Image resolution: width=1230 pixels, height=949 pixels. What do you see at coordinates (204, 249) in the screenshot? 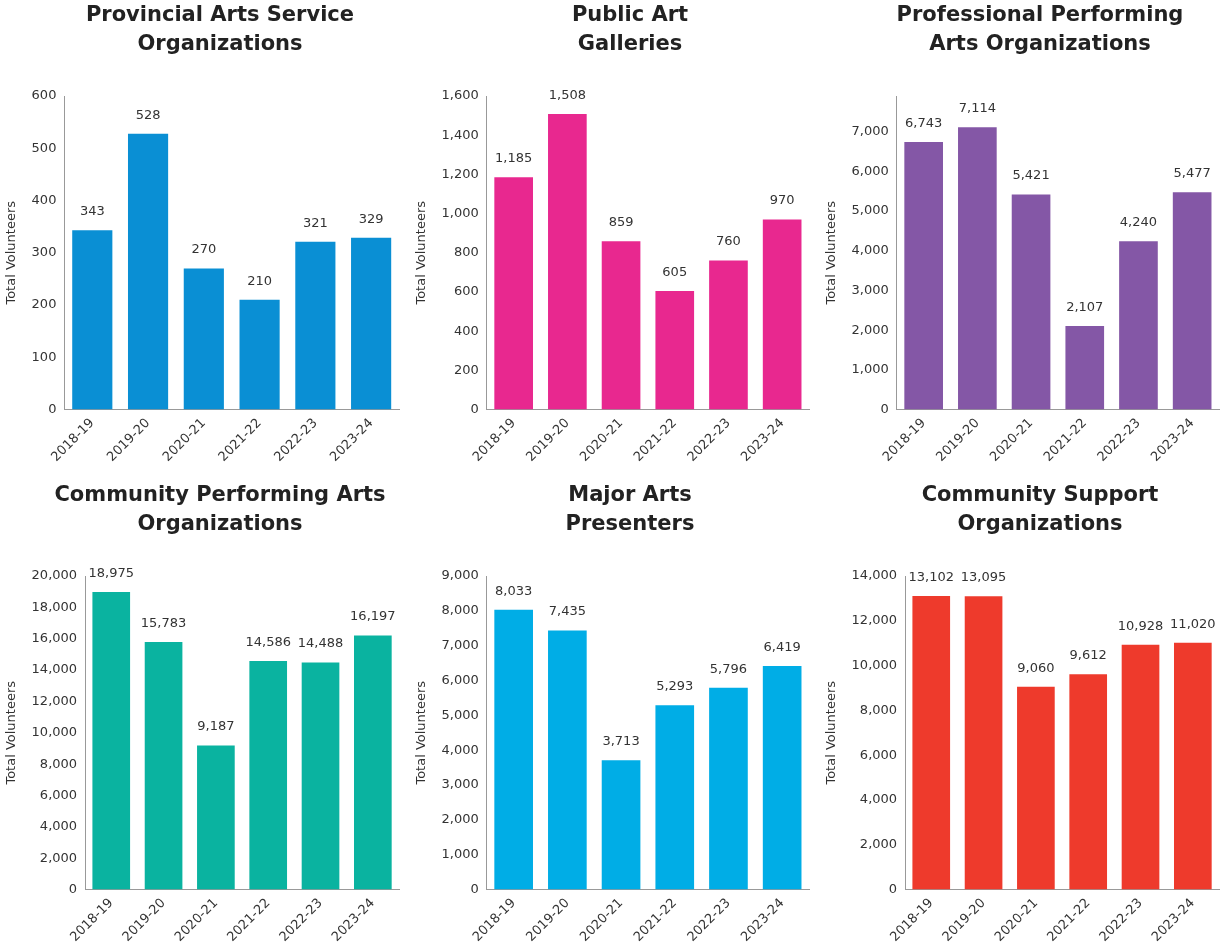
I see `data-label: 270` at bounding box center [204, 249].